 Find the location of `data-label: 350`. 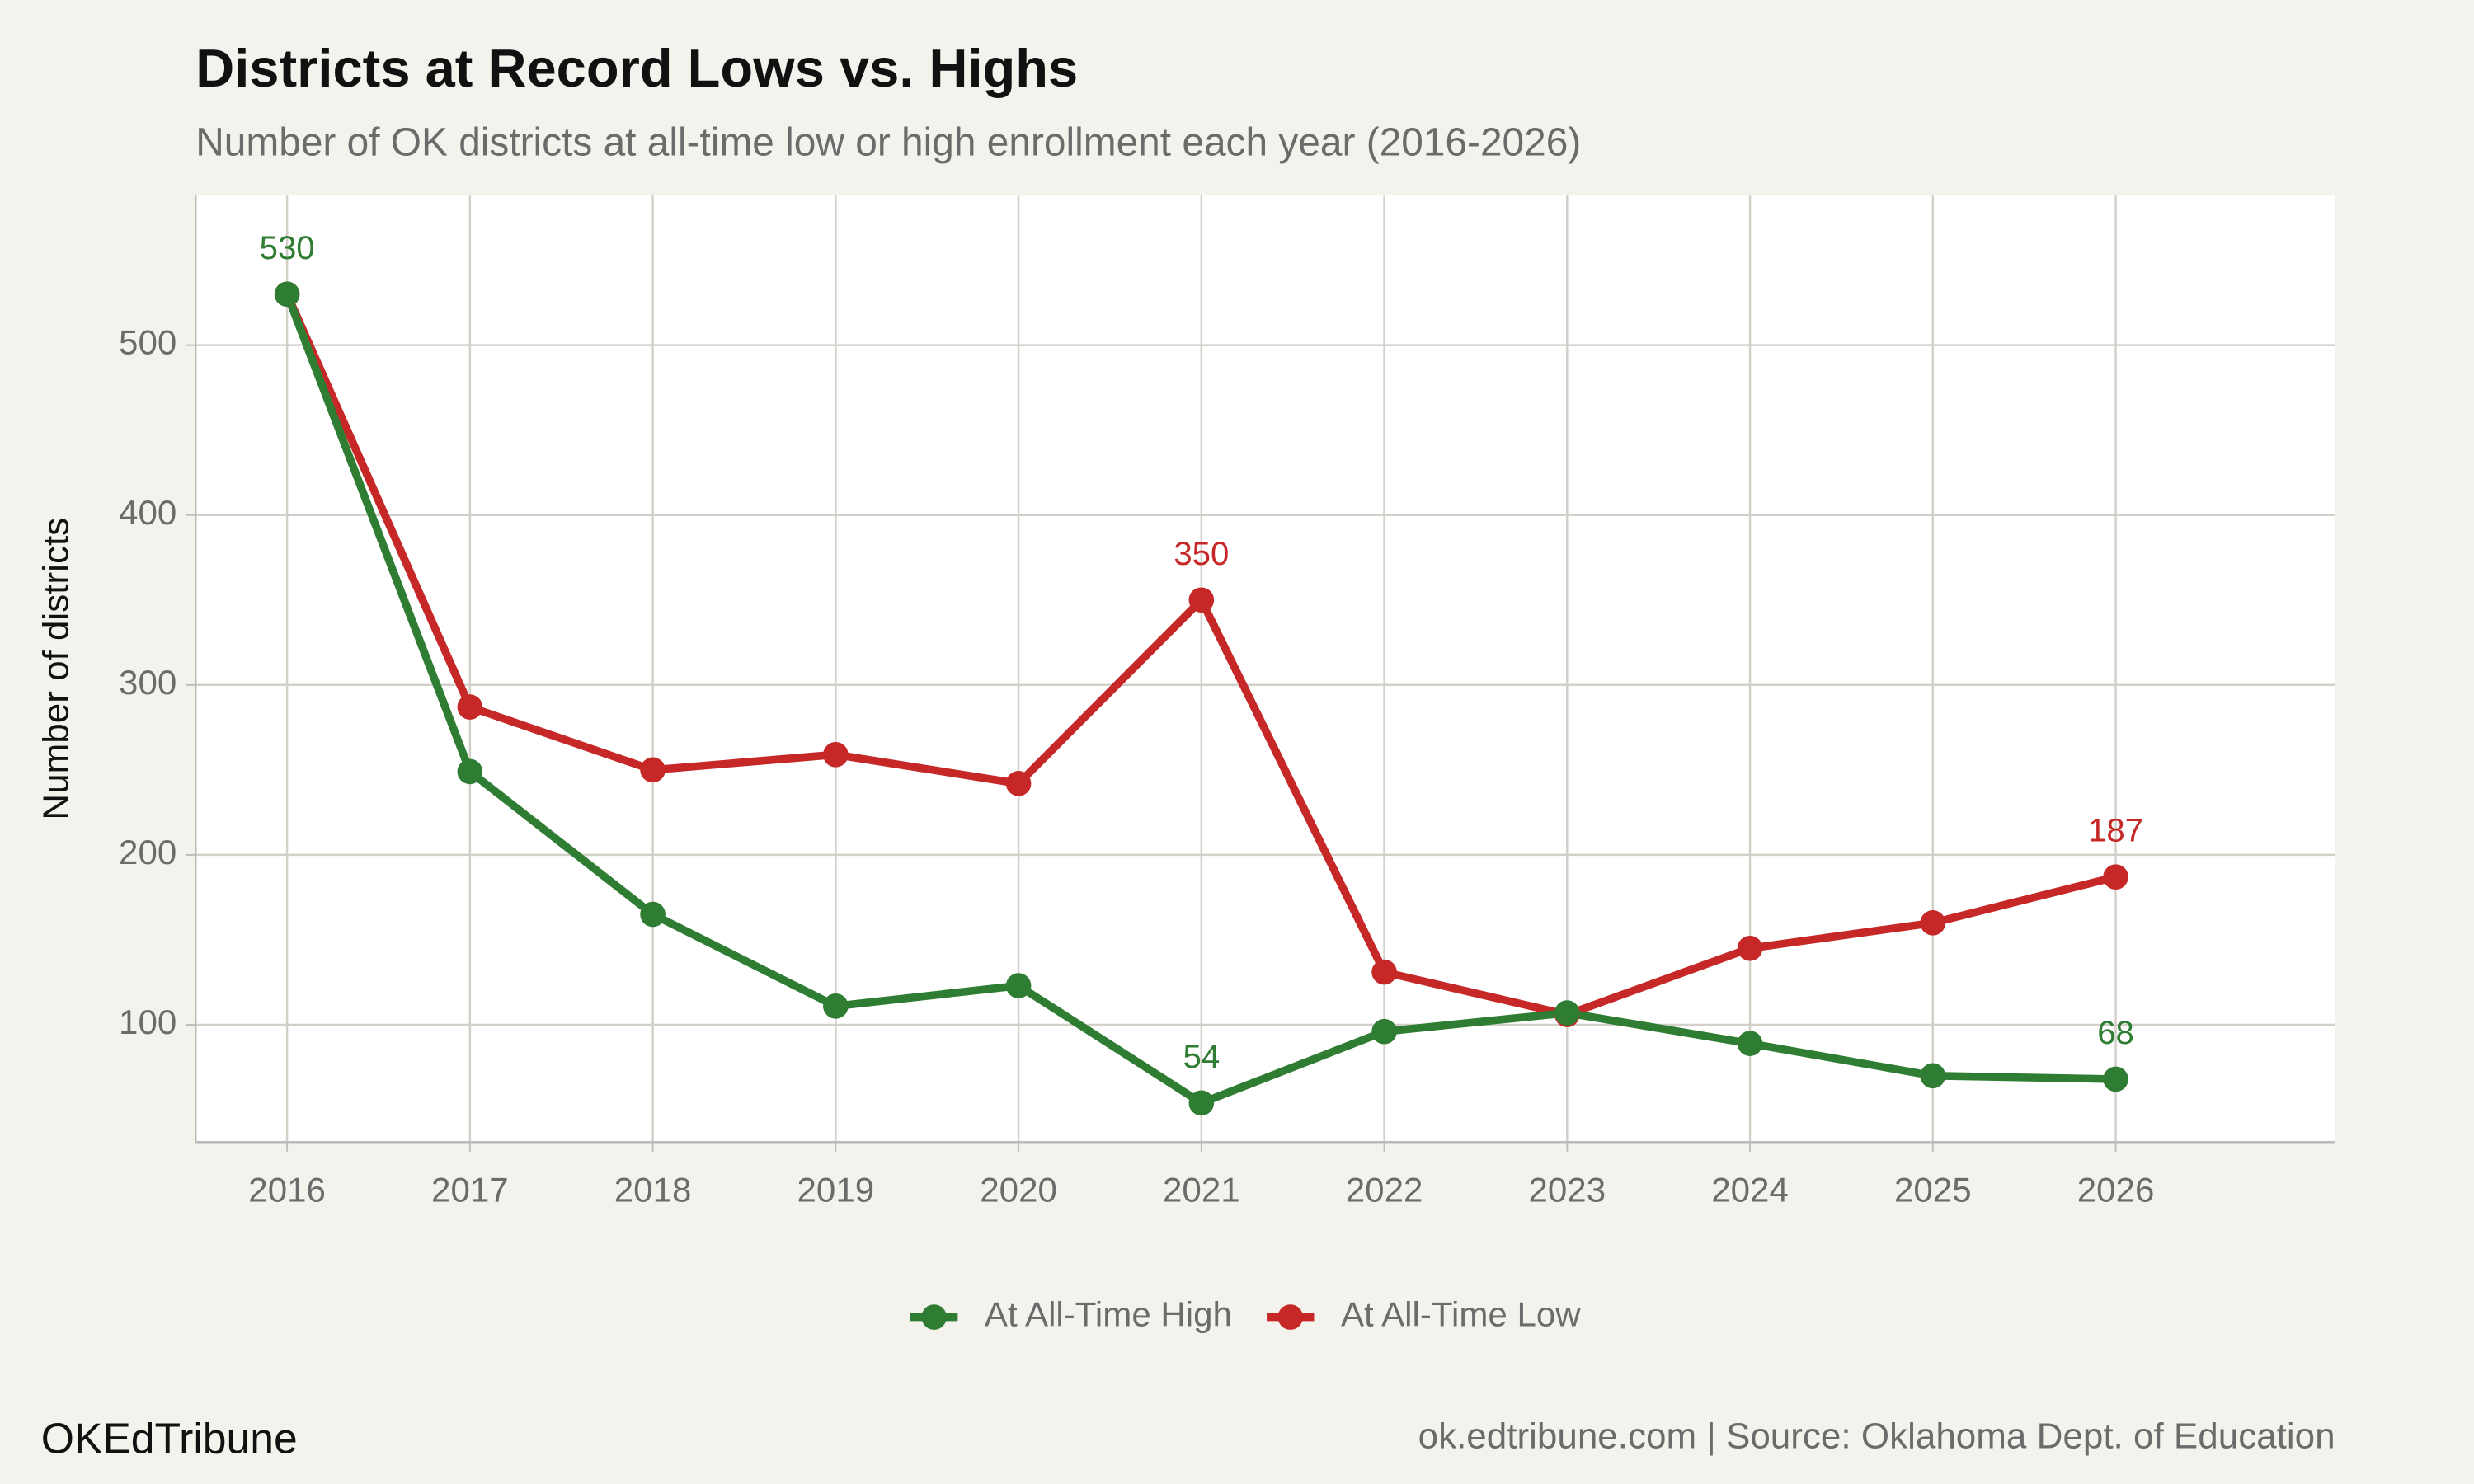

data-label: 350 is located at coordinates (1201, 553).